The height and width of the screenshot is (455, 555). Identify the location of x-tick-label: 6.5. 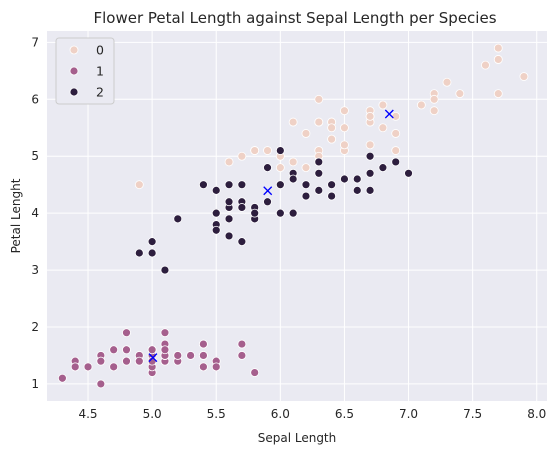
(344, 414).